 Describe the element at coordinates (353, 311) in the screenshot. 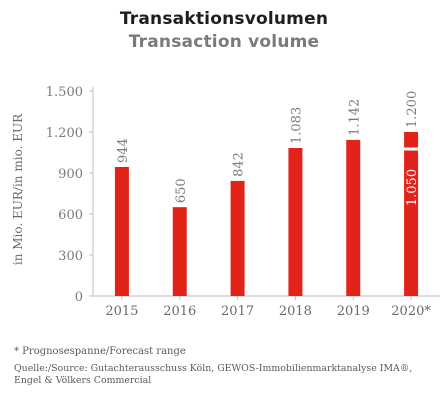

I see `x-tick-label: 2019` at that location.